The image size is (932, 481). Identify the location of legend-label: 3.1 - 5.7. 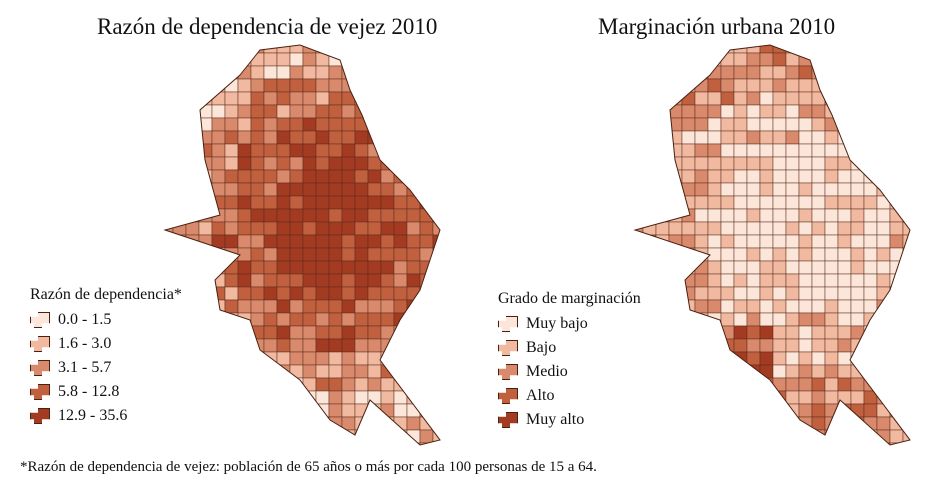
(85, 367).